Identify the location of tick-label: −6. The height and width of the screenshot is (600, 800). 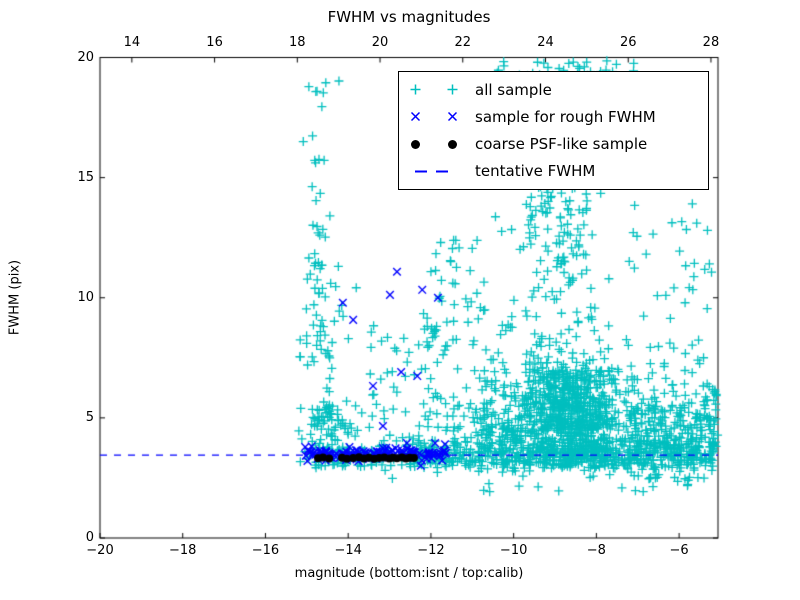
(679, 550).